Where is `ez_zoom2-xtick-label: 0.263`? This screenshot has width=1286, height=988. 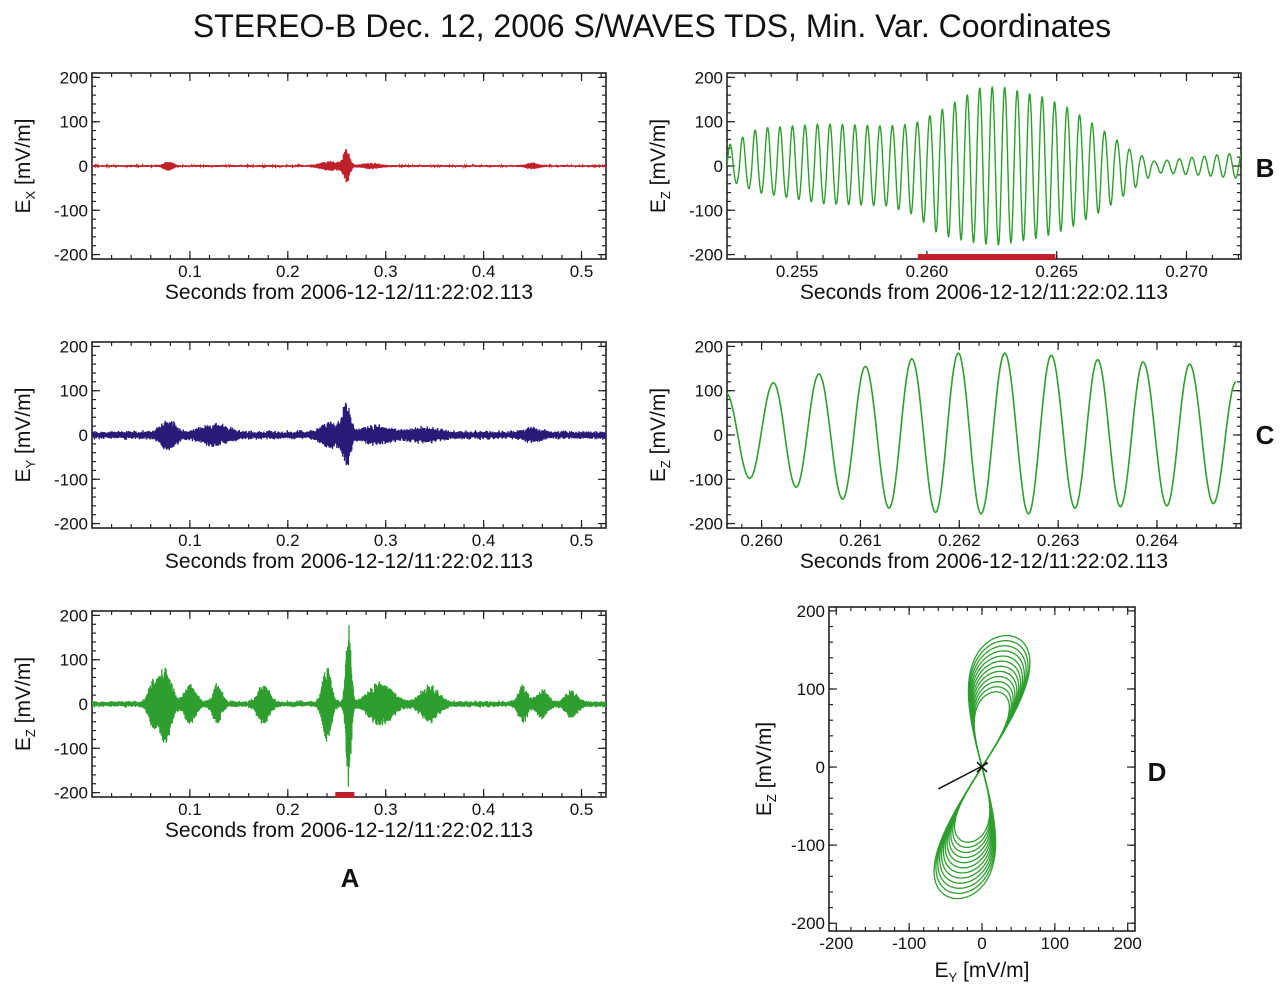 ez_zoom2-xtick-label: 0.263 is located at coordinates (1058, 540).